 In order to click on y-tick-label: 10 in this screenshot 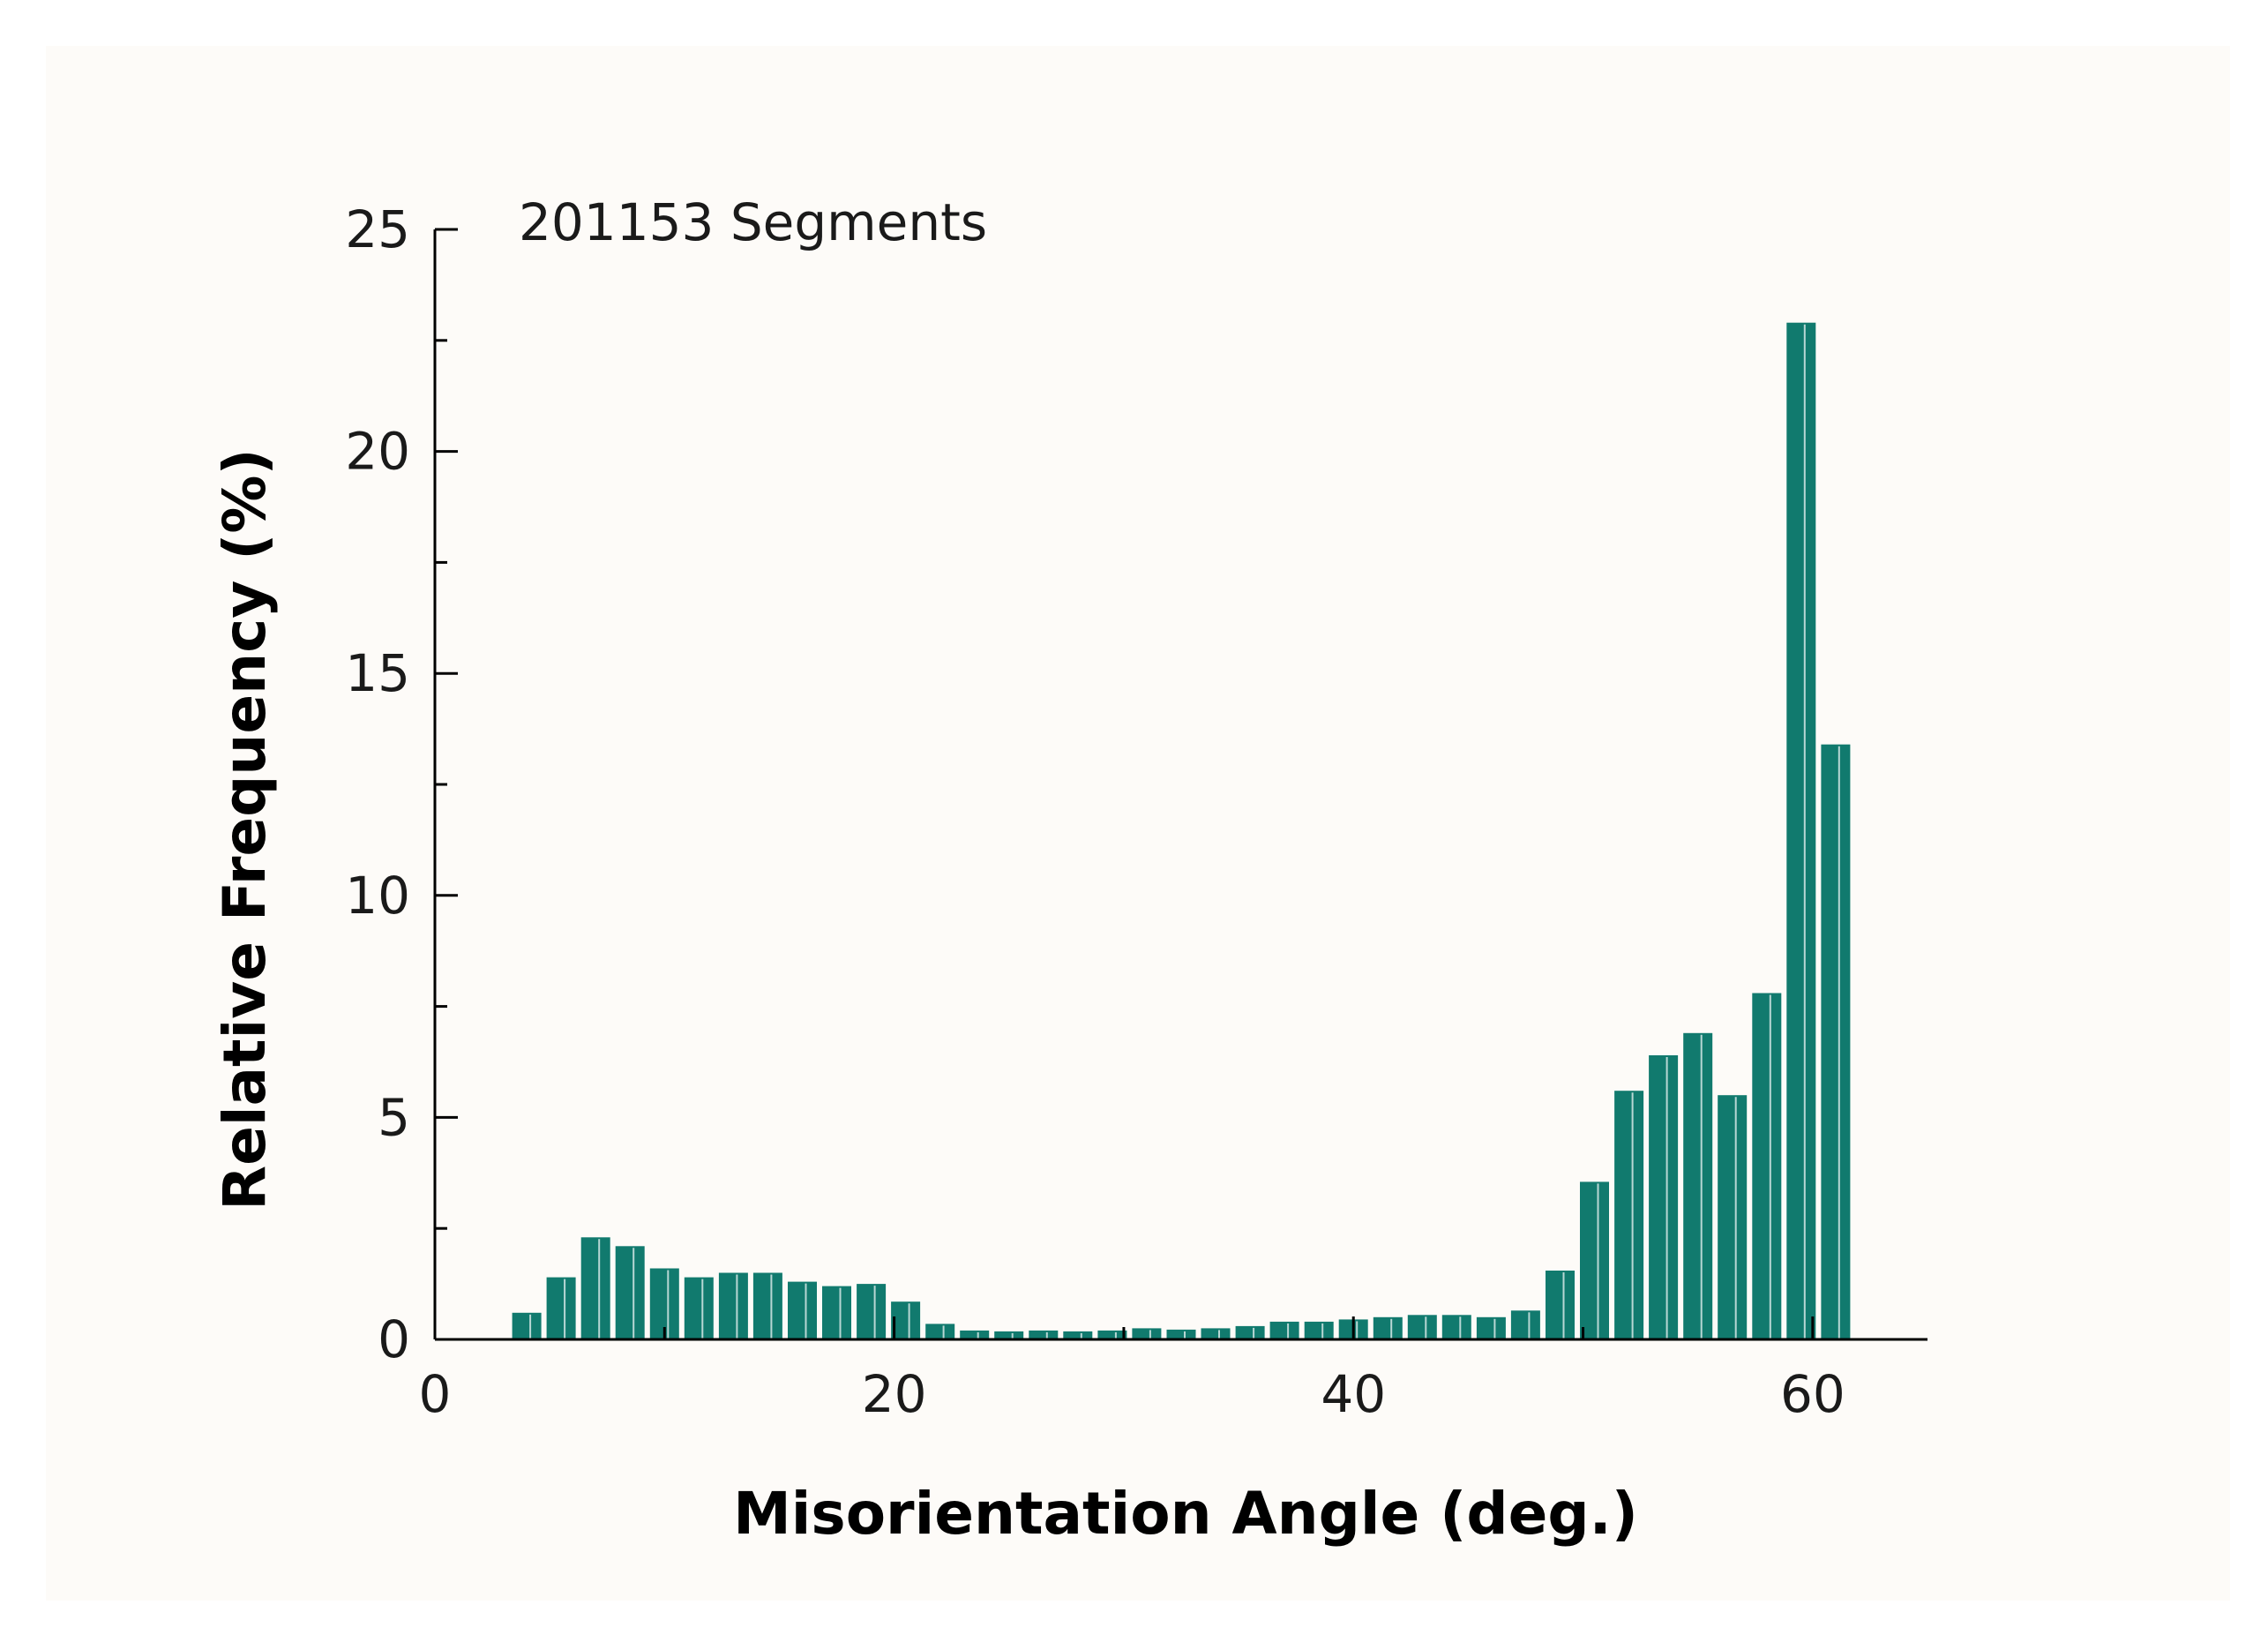, I will do `click(377, 896)`.